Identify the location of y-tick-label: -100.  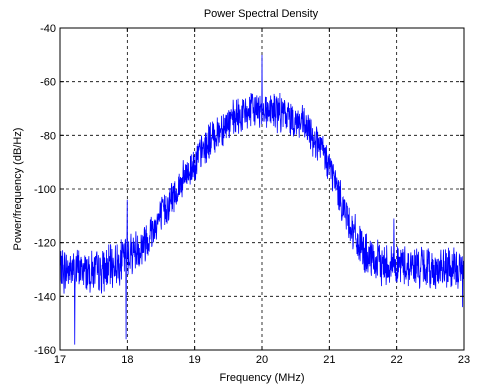
(45, 190).